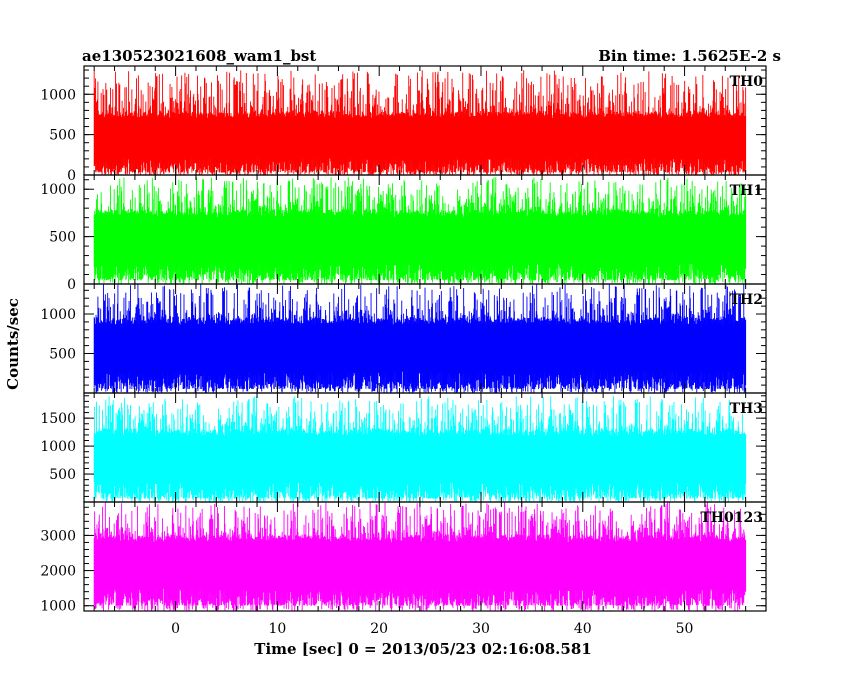 This screenshot has width=850, height=680. Describe the element at coordinates (746, 409) in the screenshot. I see `panel-label-th3: TH3` at that location.